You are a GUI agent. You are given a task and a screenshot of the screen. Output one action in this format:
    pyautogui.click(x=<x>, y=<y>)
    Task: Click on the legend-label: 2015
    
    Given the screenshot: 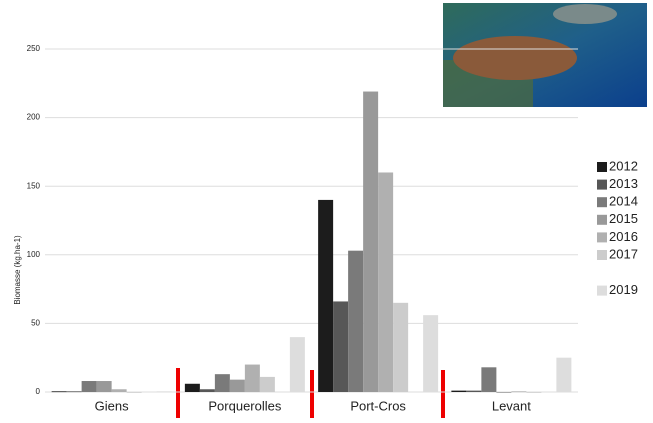 What is the action you would take?
    pyautogui.click(x=623, y=218)
    